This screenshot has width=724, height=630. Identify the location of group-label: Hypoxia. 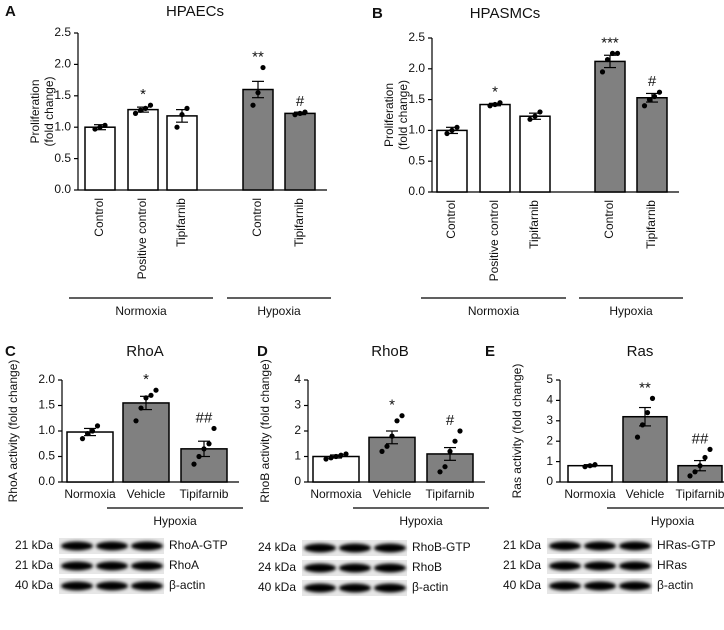
(421, 521).